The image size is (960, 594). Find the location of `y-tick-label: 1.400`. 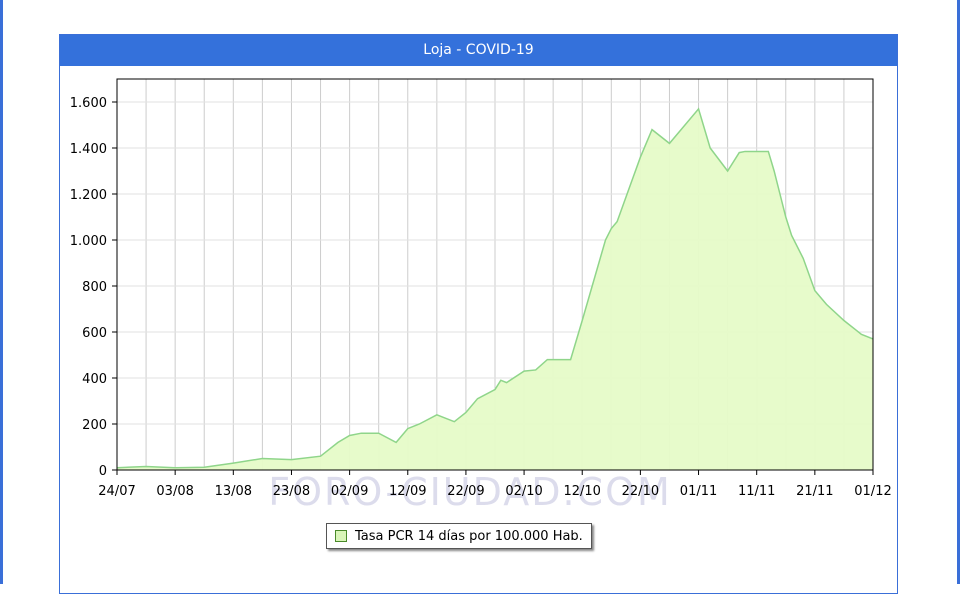

y-tick-label: 1.400 is located at coordinates (88, 149).